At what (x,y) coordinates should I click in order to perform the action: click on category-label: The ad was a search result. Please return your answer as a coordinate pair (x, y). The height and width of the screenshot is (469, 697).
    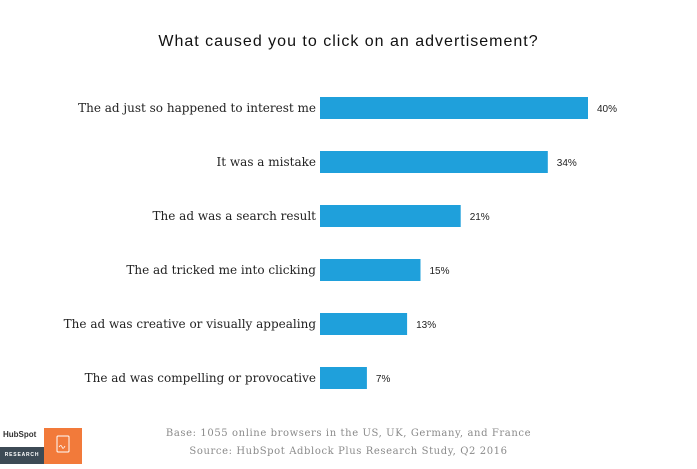
    Looking at the image, I should click on (235, 216).